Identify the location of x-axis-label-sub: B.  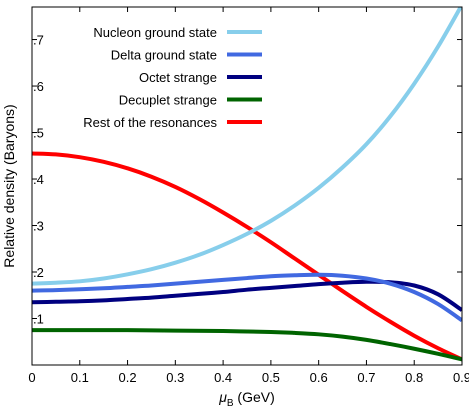
(230, 403).